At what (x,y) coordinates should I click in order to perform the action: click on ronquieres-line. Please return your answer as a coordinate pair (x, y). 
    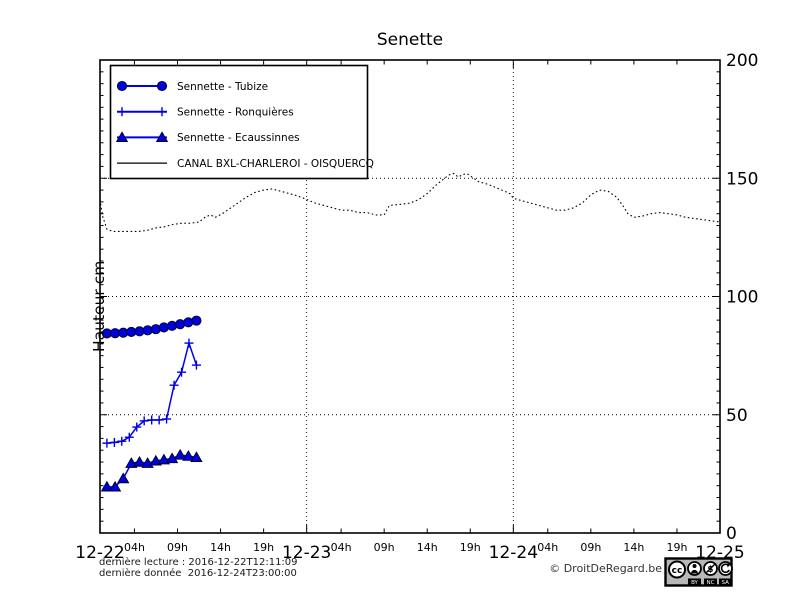
    Looking at the image, I should click on (152, 392).